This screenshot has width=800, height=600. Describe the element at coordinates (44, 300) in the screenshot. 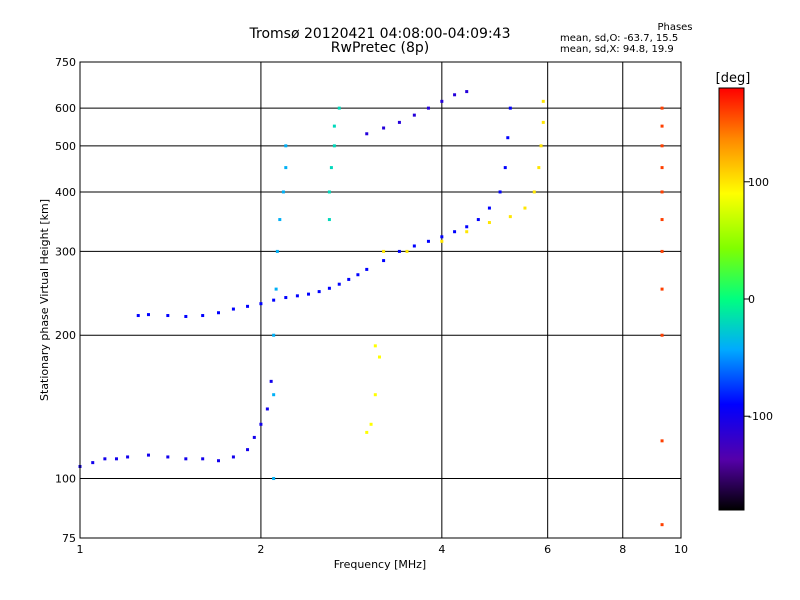

I see `y-axis-label: Stationary phase Virtual Height [km]` at that location.